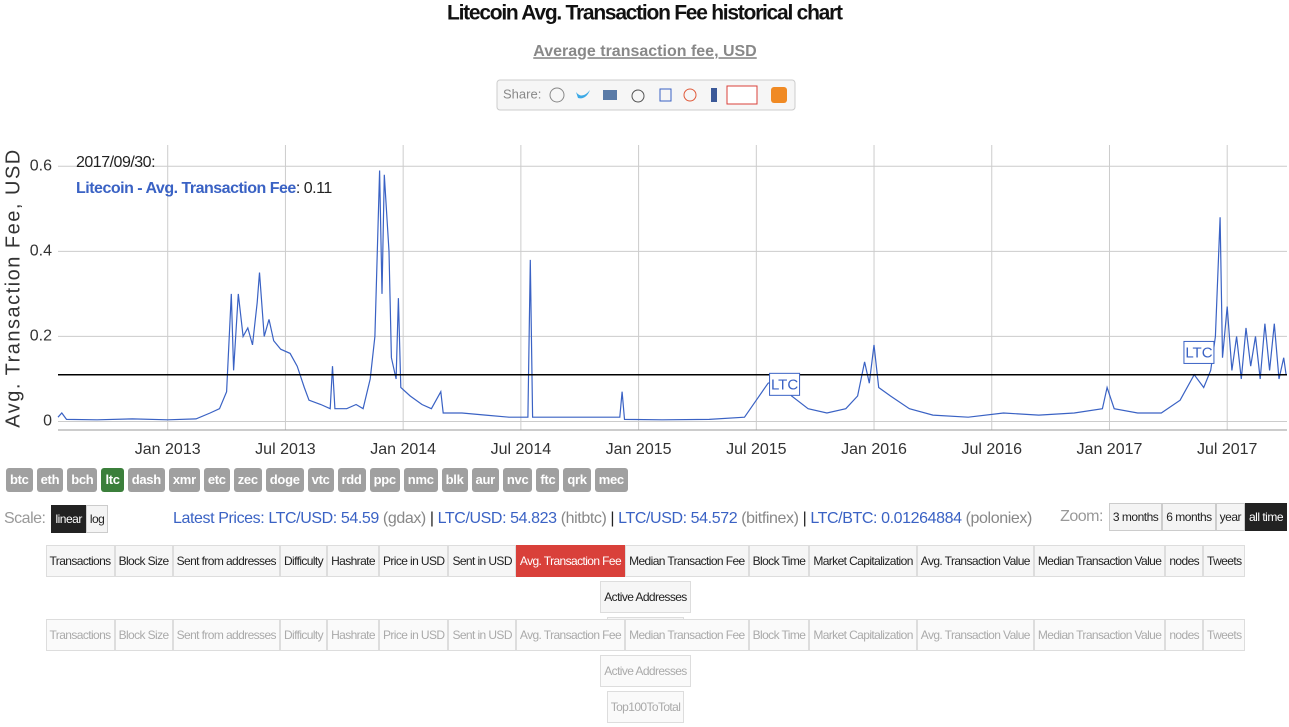 The height and width of the screenshot is (727, 1289). I want to click on coin-button: etc, so click(216, 480).